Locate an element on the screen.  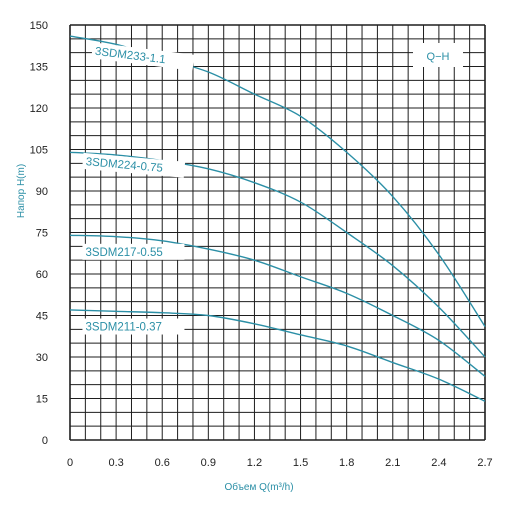
y-tick-label: 105 is located at coordinates (39, 151).